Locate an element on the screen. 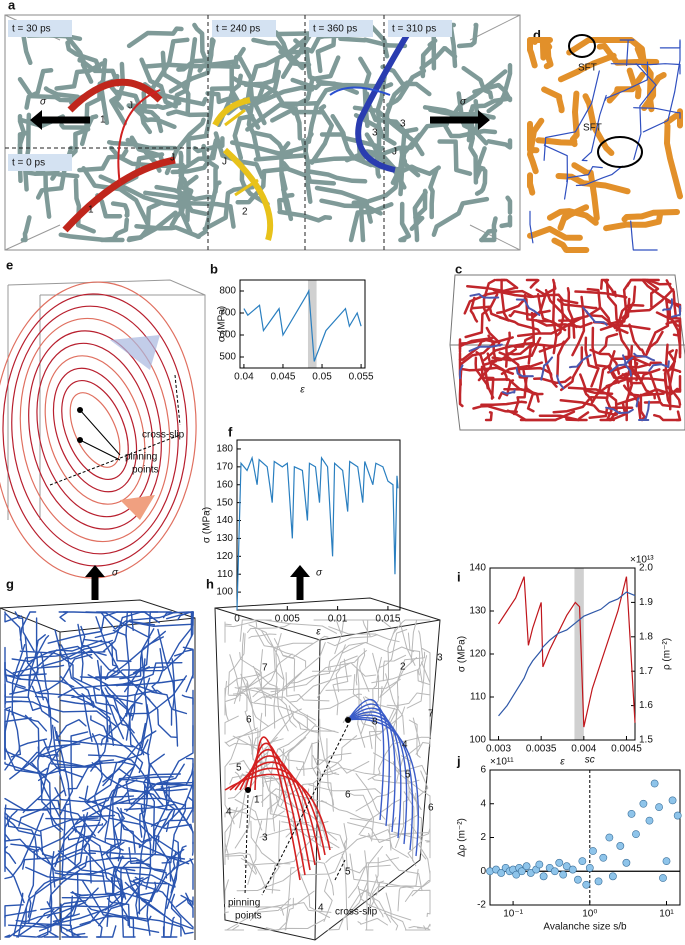  y2-tick-label: 1.6 is located at coordinates (646, 705).